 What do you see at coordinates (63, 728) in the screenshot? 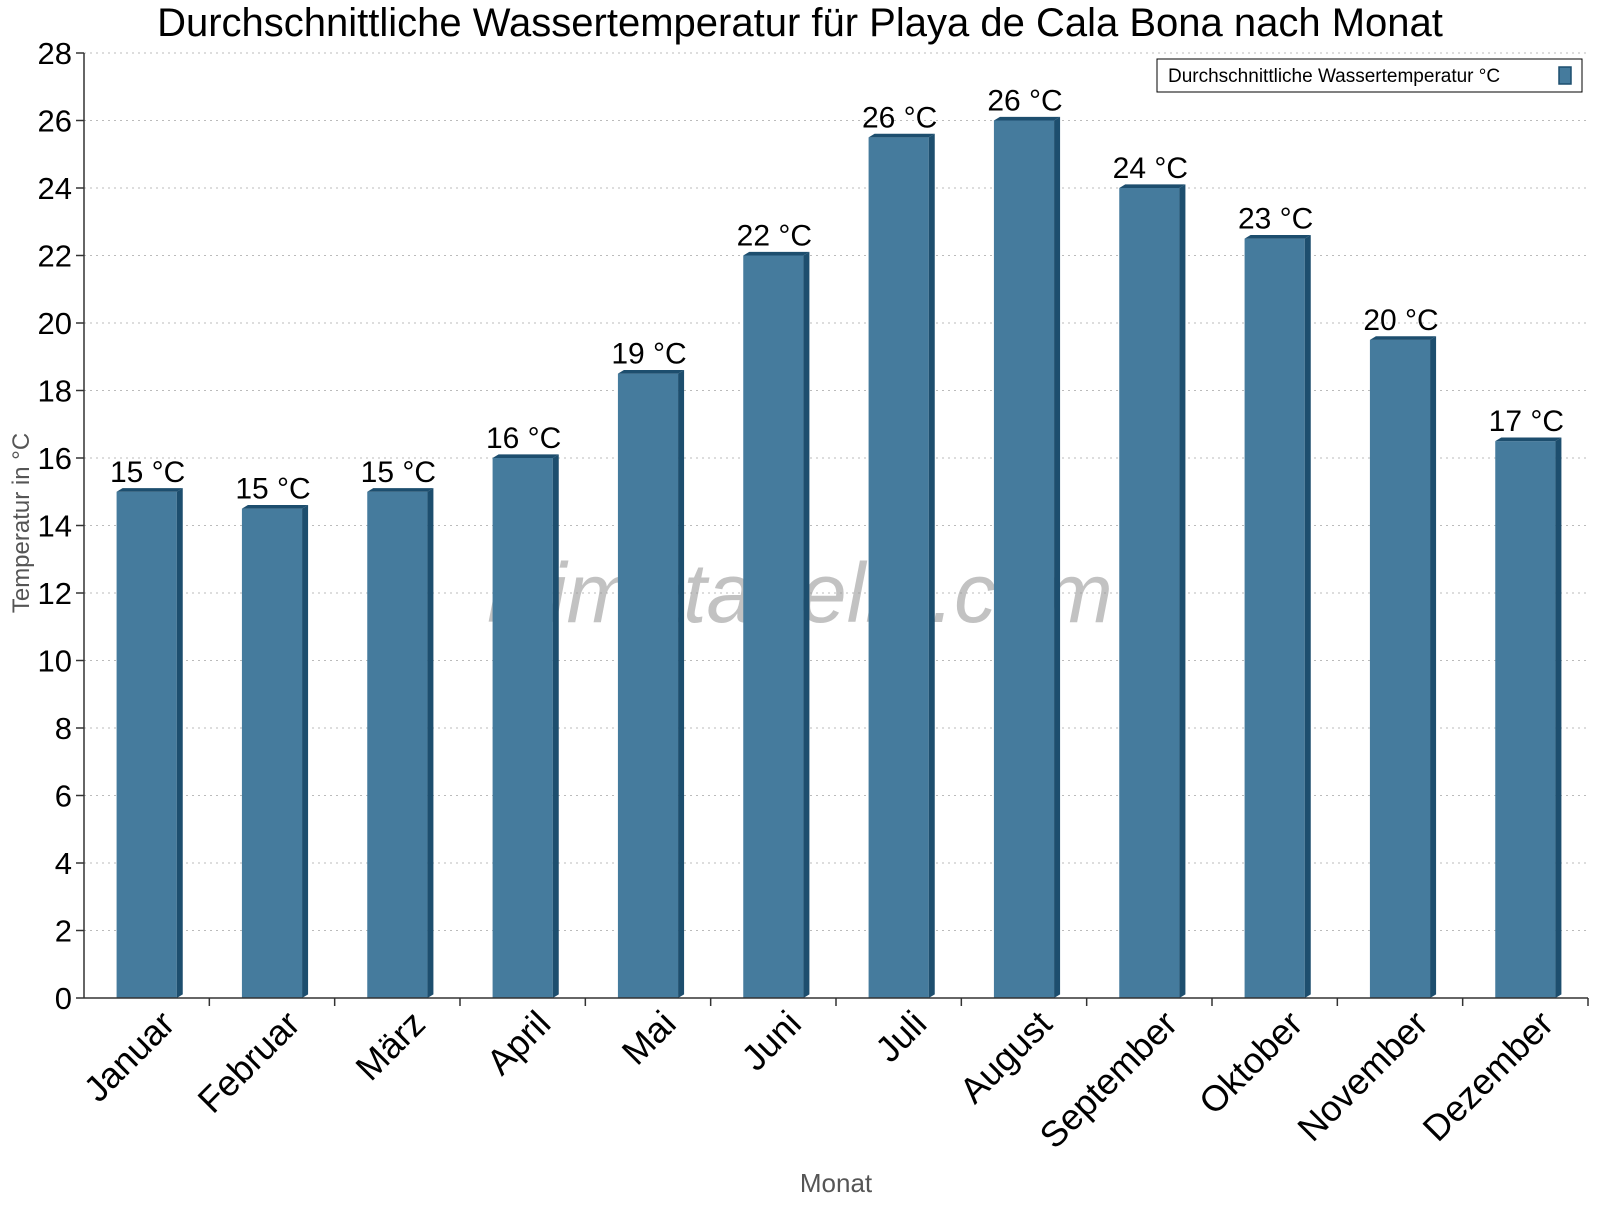
I see `y-tick-label: 8` at bounding box center [63, 728].